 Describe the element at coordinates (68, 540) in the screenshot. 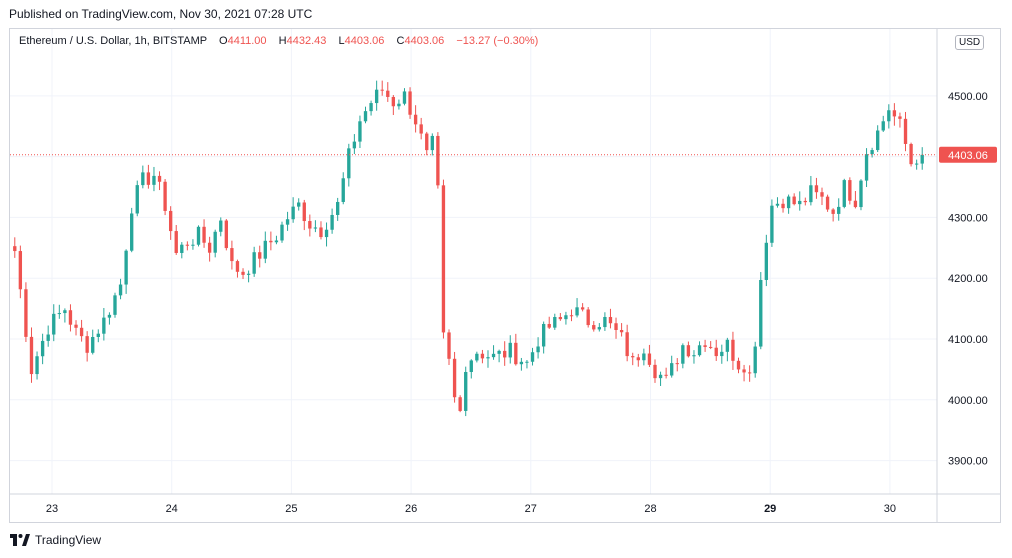

I see `footer-brand-label: TradingView` at that location.